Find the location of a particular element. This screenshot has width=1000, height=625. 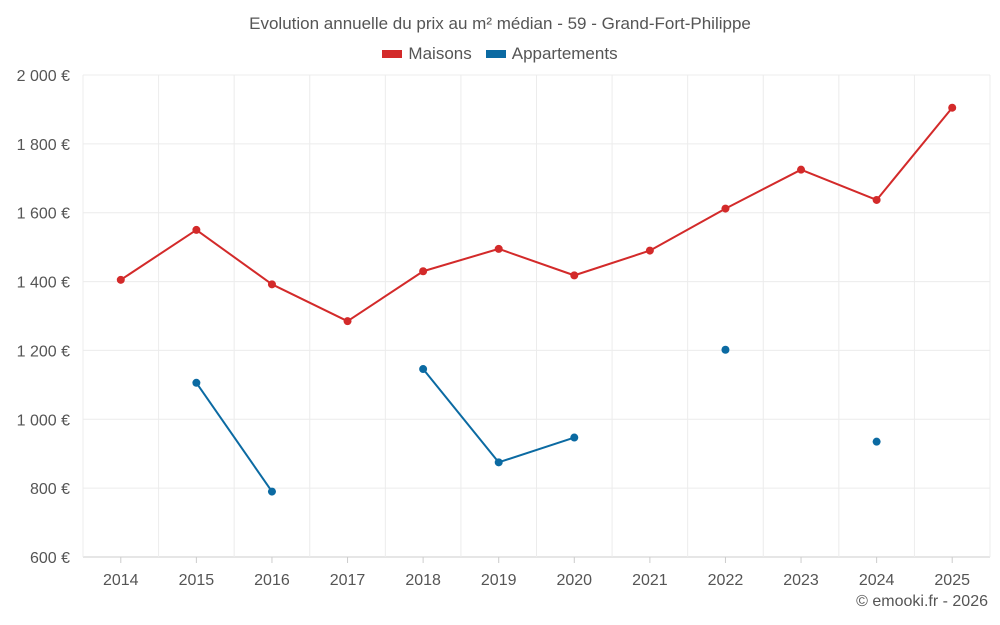

legend-item-maisons: Maisons is located at coordinates (427, 54).